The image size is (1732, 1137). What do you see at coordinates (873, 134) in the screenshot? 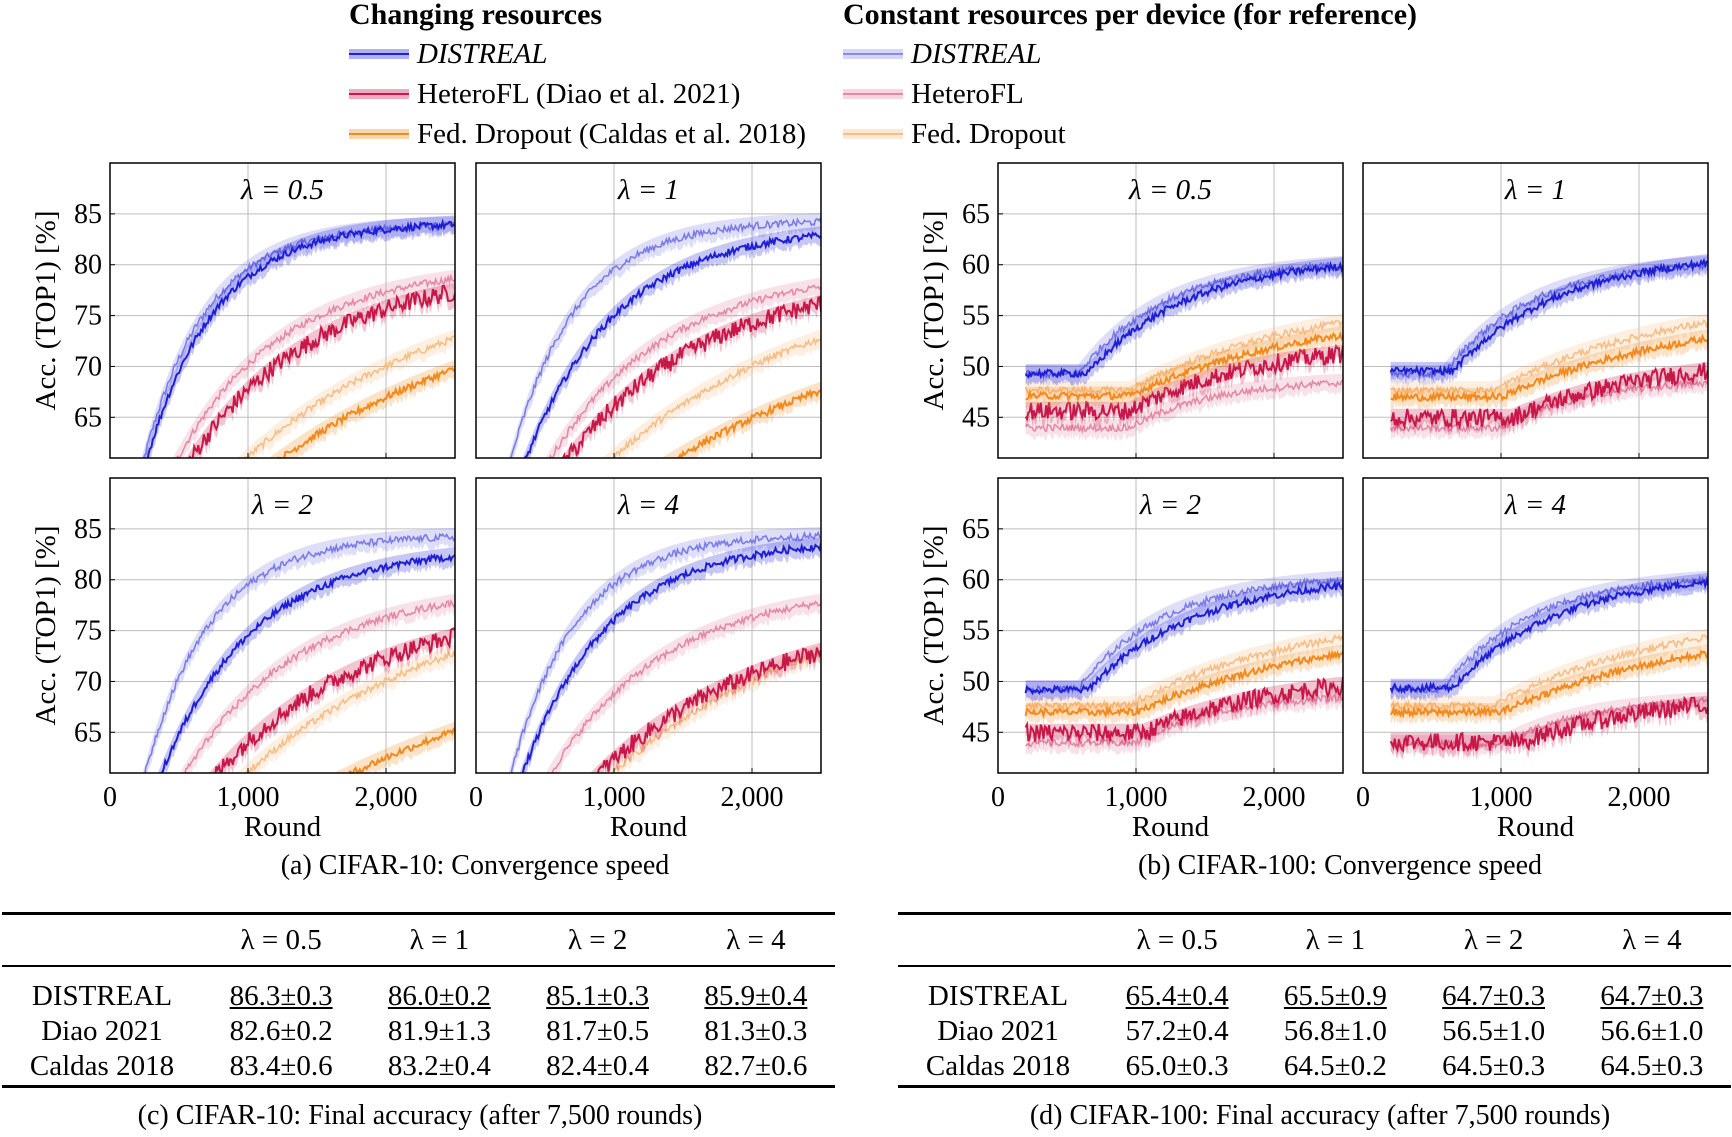
I see `legend-line-fed-dropout-const` at bounding box center [873, 134].